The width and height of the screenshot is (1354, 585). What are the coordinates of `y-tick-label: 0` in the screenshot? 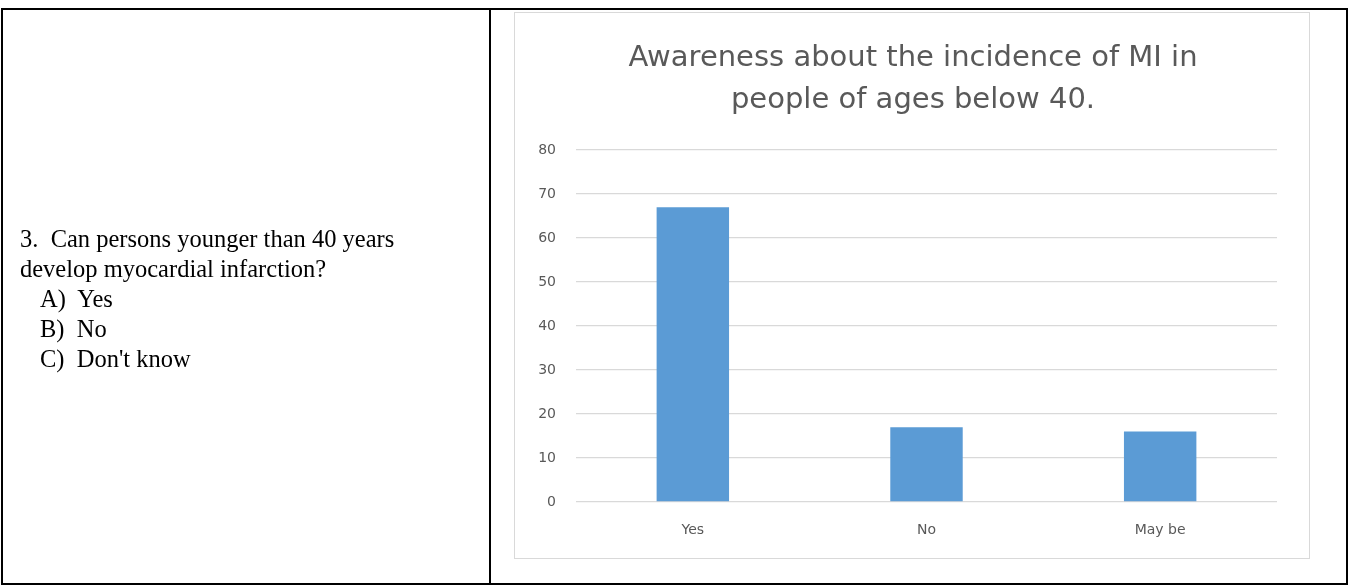 It's located at (551, 500).